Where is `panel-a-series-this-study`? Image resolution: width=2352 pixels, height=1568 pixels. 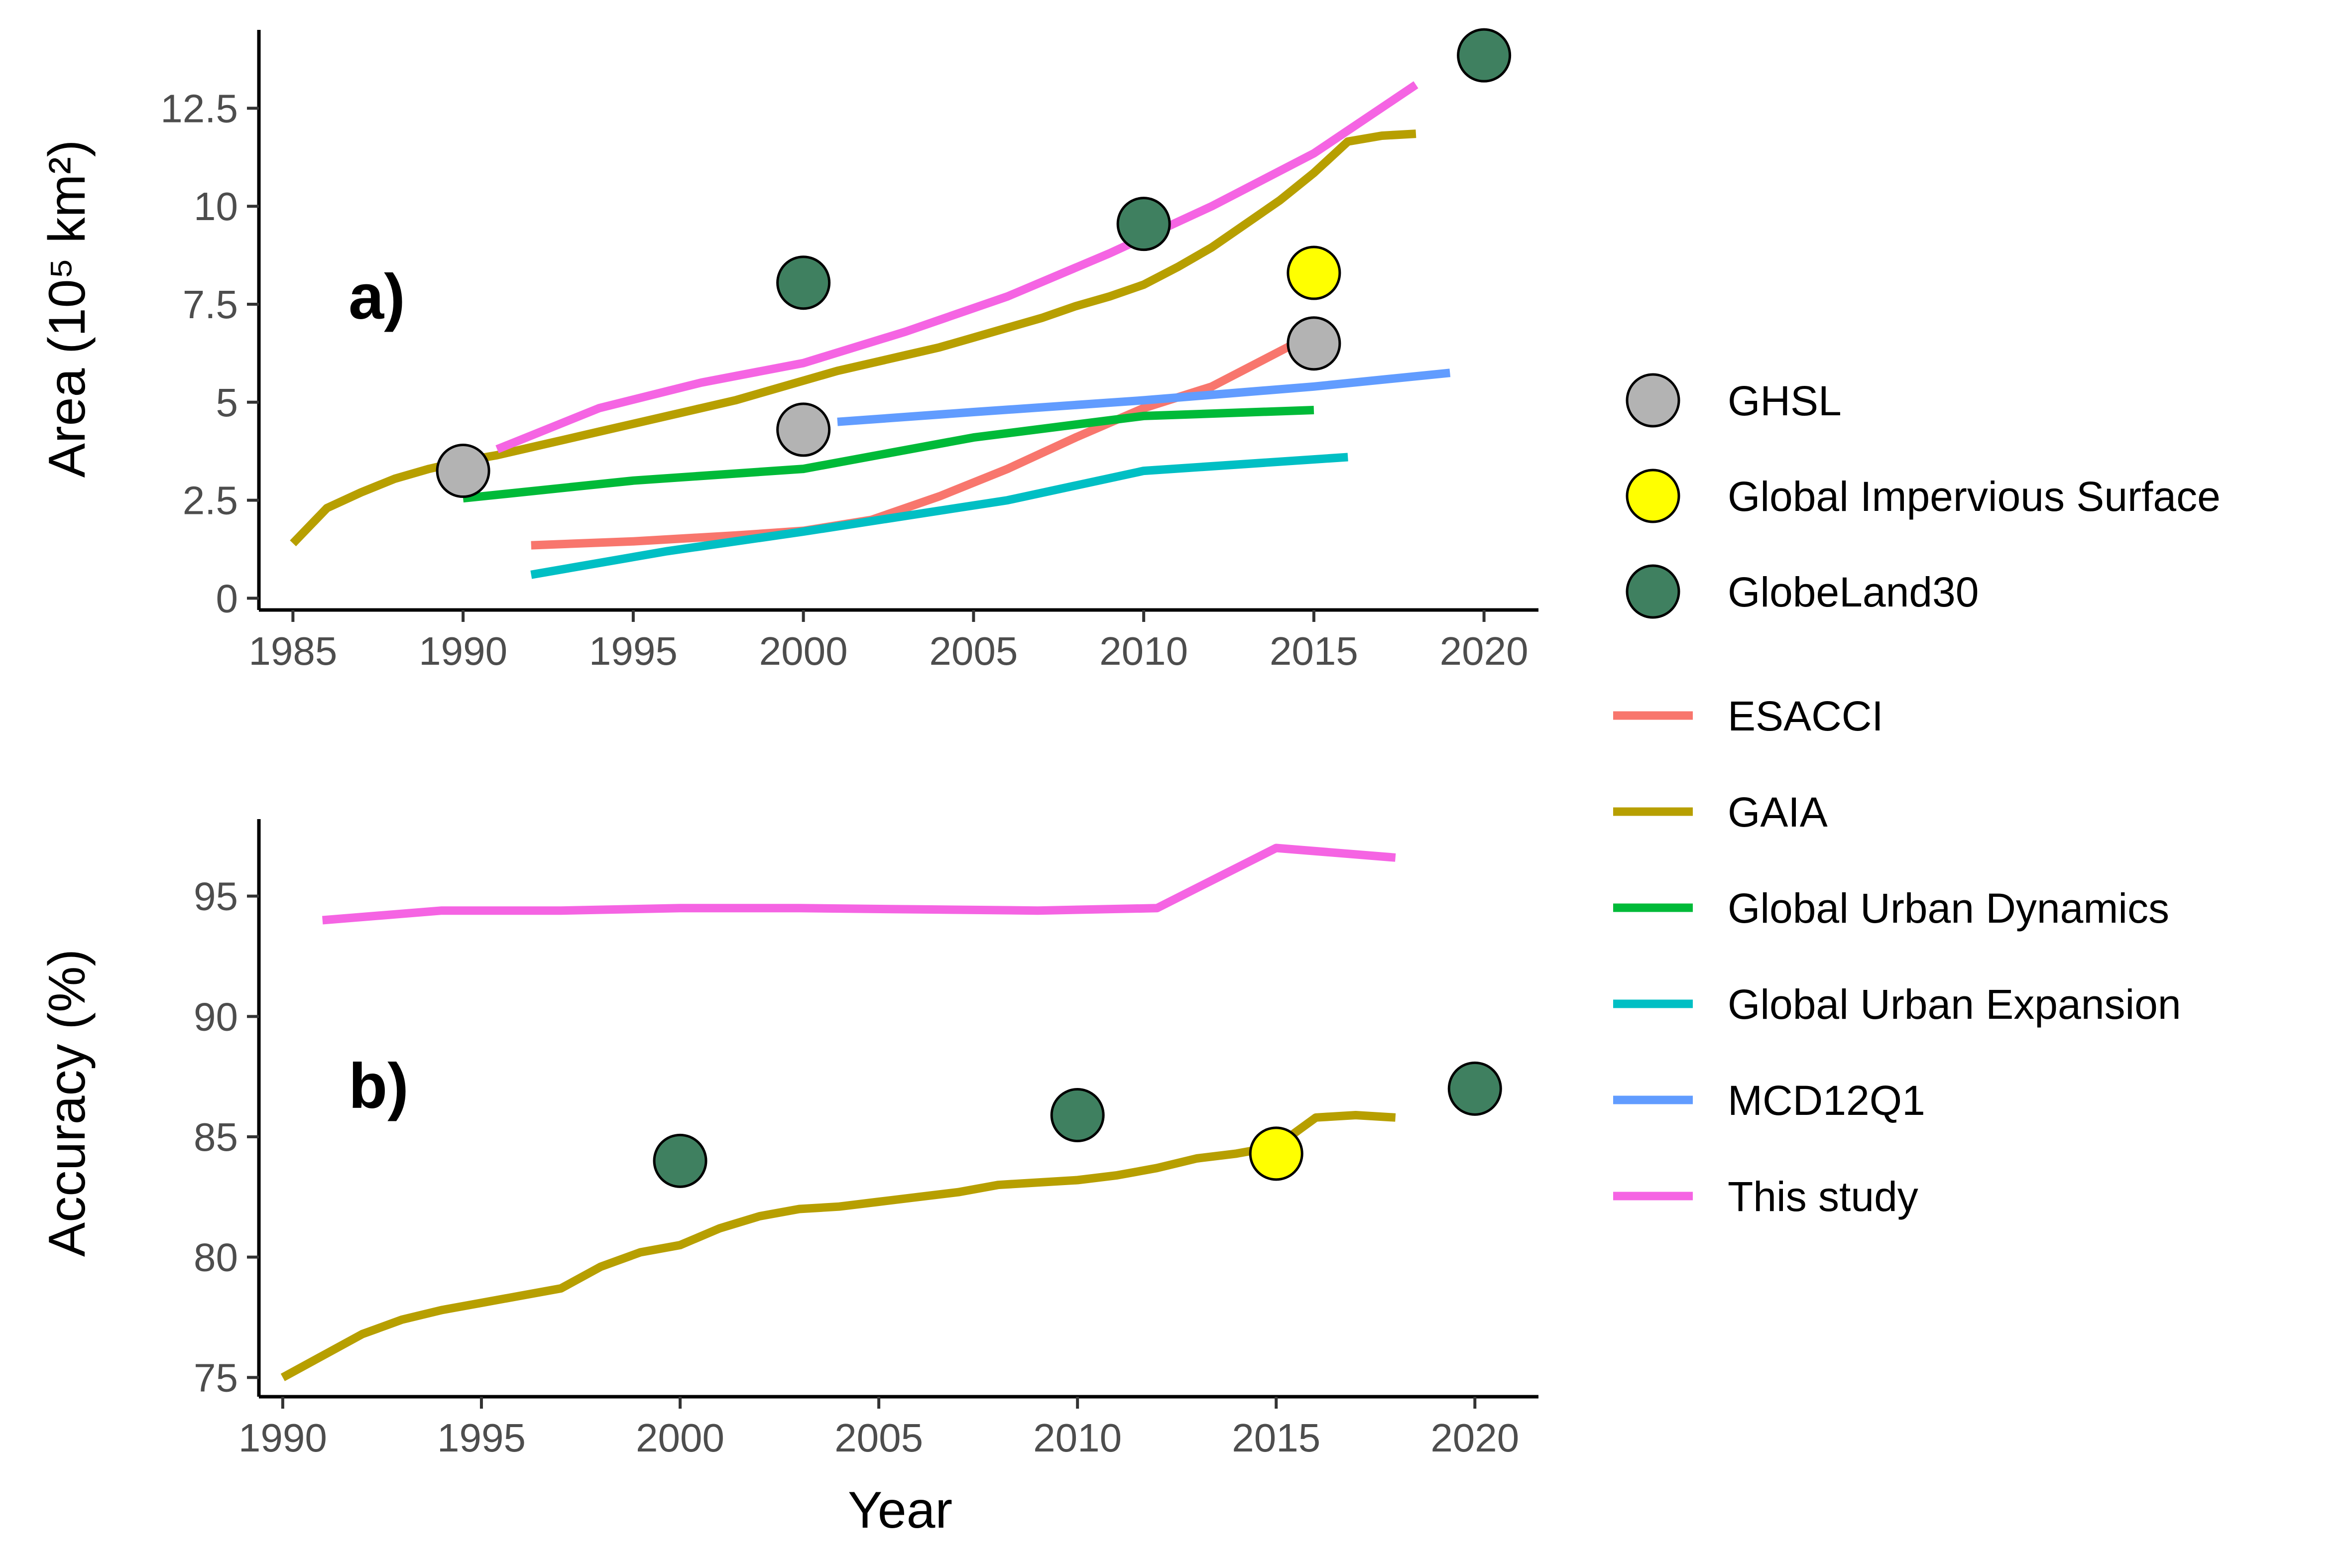
panel-a-series-this-study is located at coordinates (956, 267).